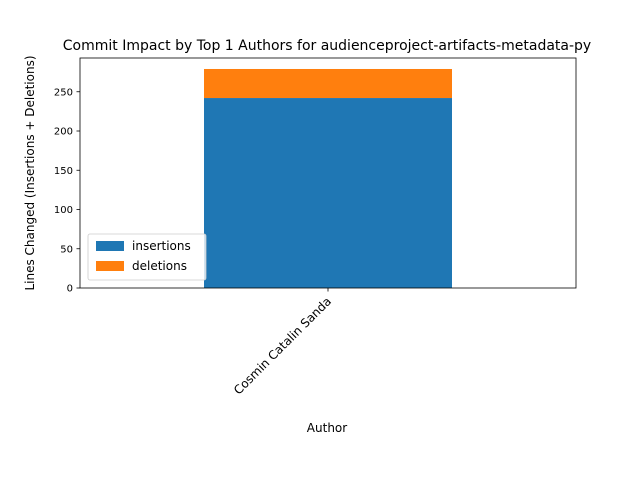 This screenshot has width=640, height=484. I want to click on y-tick-label: 200, so click(63, 132).